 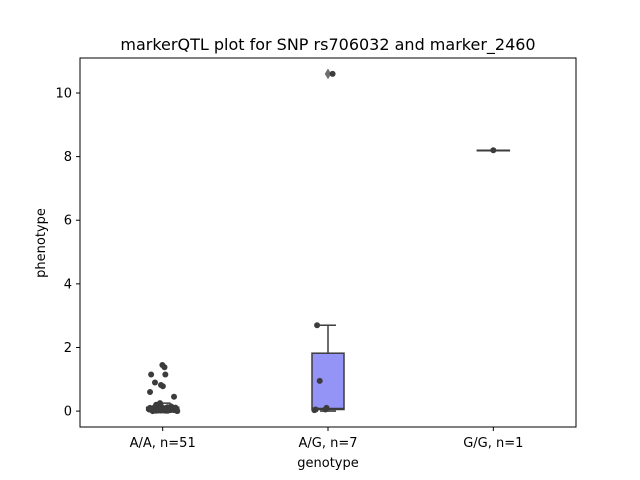 I want to click on x-tick-label: G/G, n=1, so click(x=493, y=443).